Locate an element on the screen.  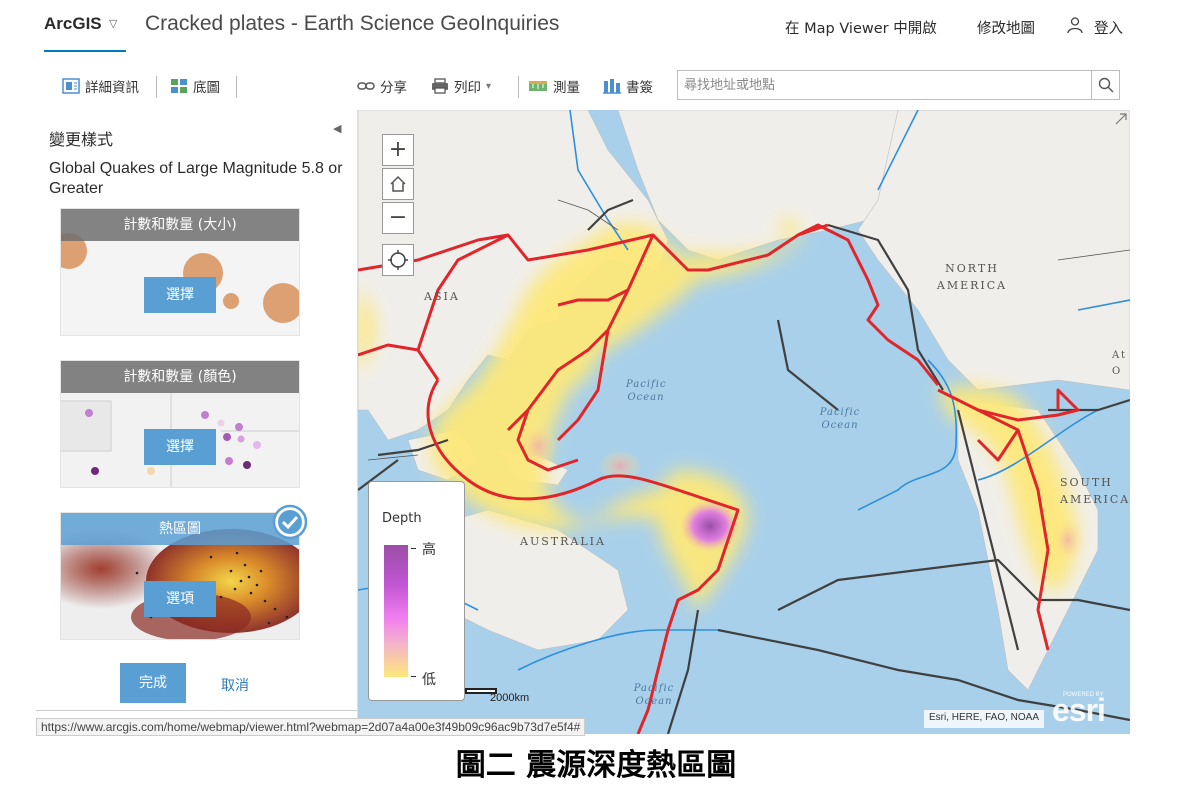
search-icon is located at coordinates (1105, 85).